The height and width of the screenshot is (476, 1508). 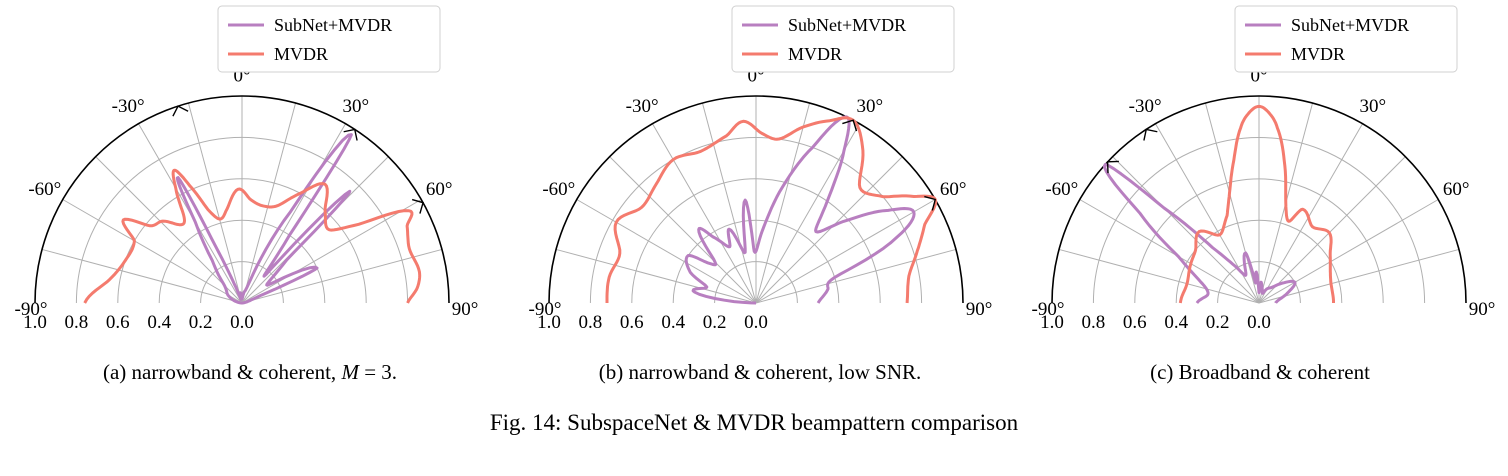 What do you see at coordinates (250, 372) in the screenshot?
I see `subcaption-a: (a) narrowband & coherent, M = 3.` at bounding box center [250, 372].